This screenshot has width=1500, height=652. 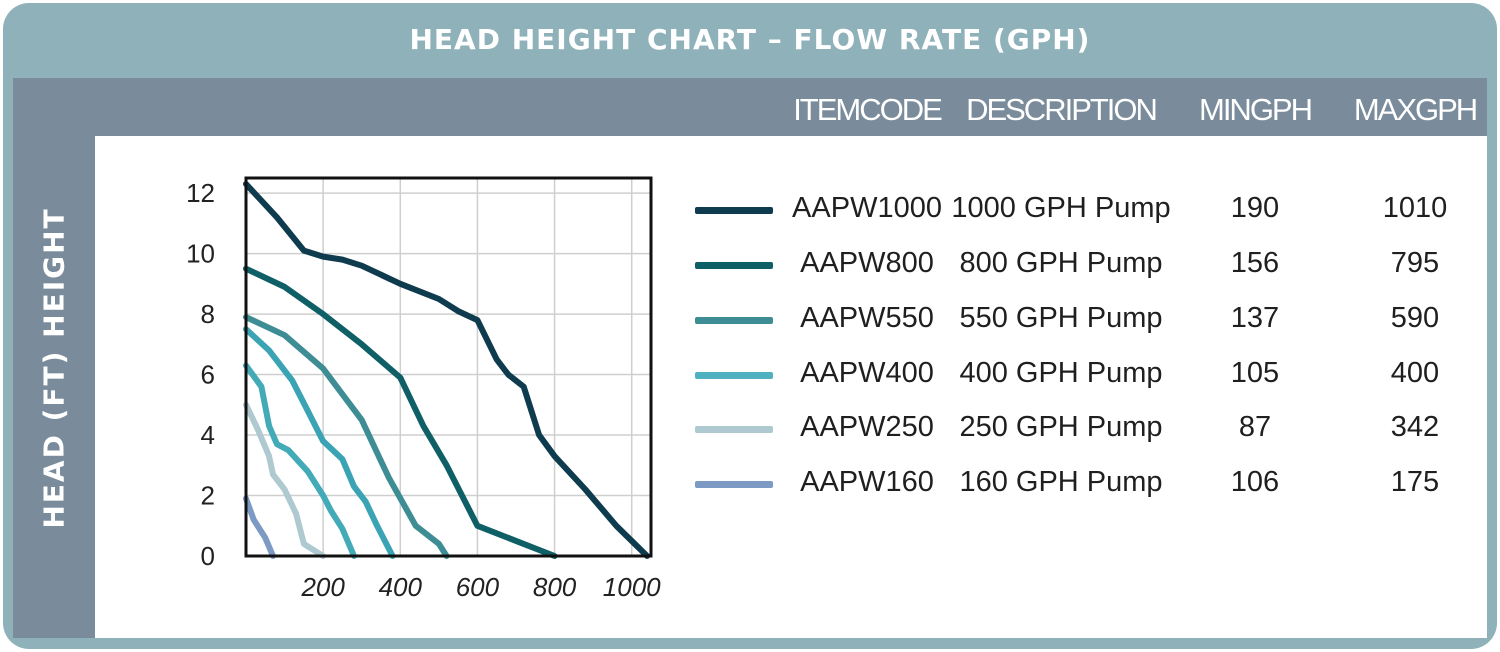 I want to click on item-code-cell: AAPW800, so click(x=867, y=263).